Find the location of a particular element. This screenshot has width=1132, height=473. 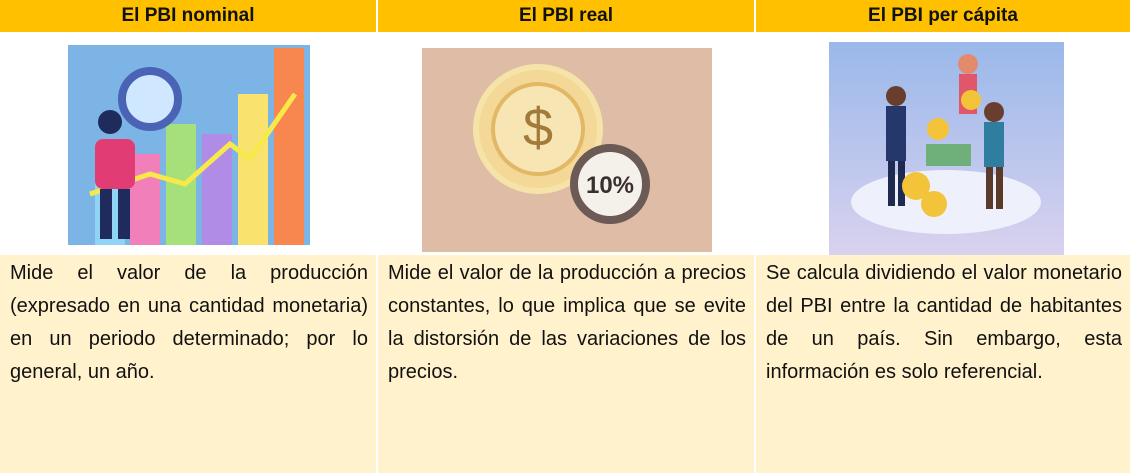

image-label: 10% is located at coordinates (610, 185).